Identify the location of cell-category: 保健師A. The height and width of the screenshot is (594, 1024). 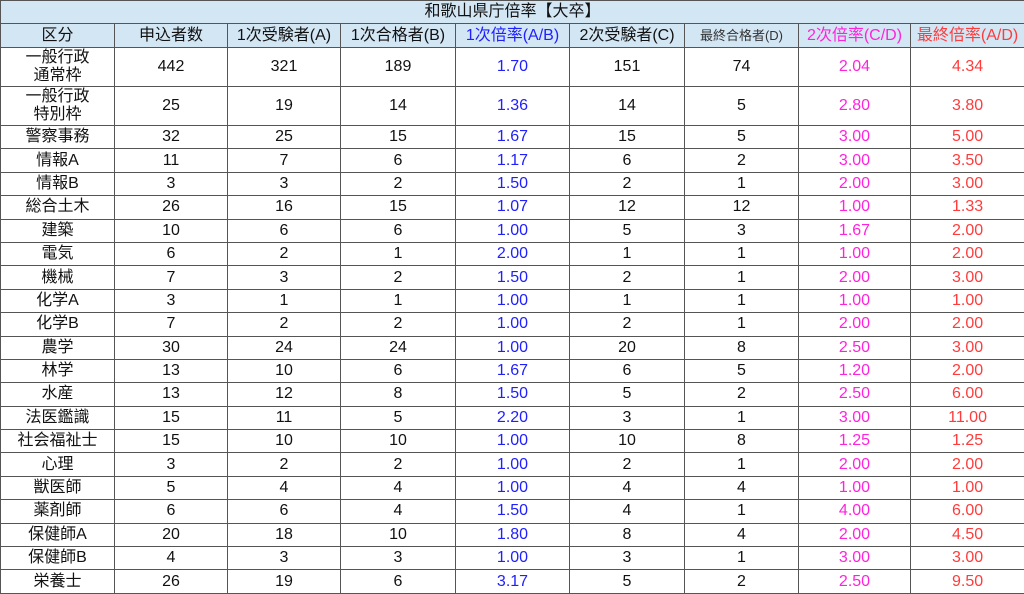
(58, 534).